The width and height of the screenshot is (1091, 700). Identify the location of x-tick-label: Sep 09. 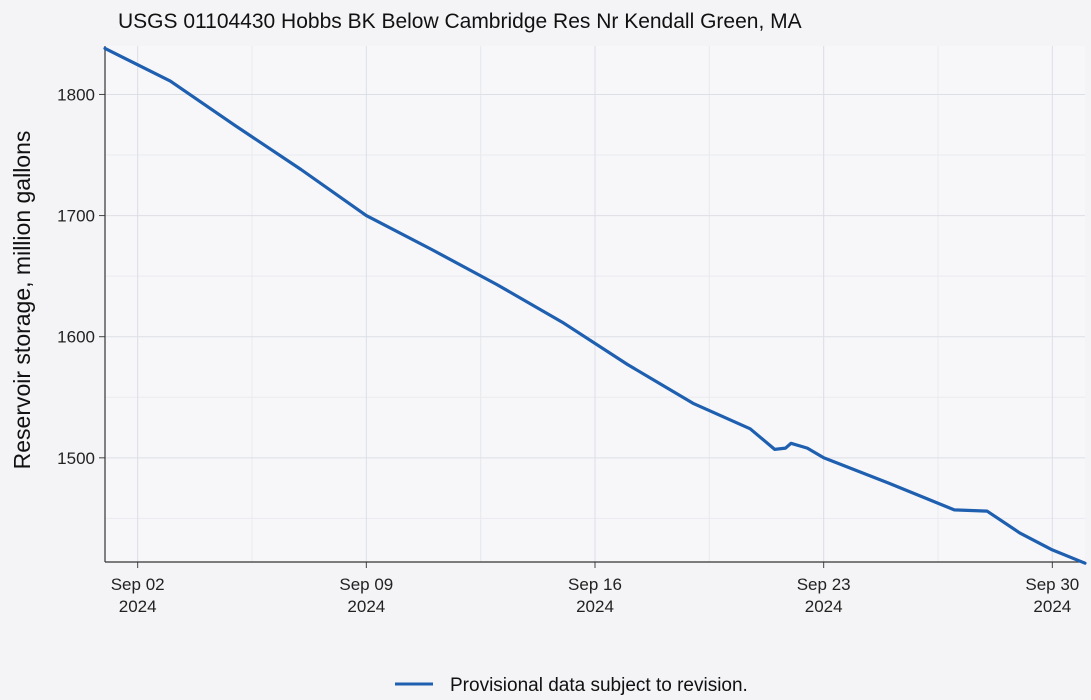
(366, 584).